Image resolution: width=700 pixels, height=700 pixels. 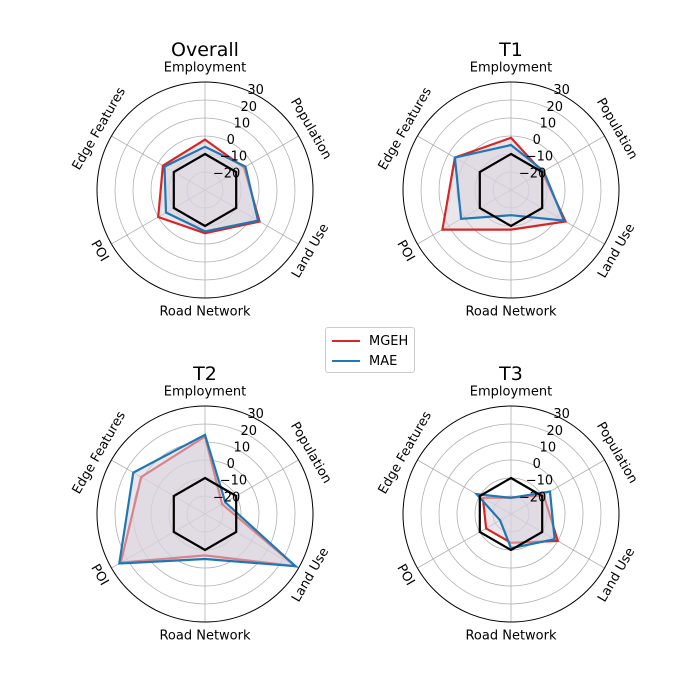 What do you see at coordinates (364, 361) in the screenshot?
I see `legend-entry-mae: MAE` at bounding box center [364, 361].